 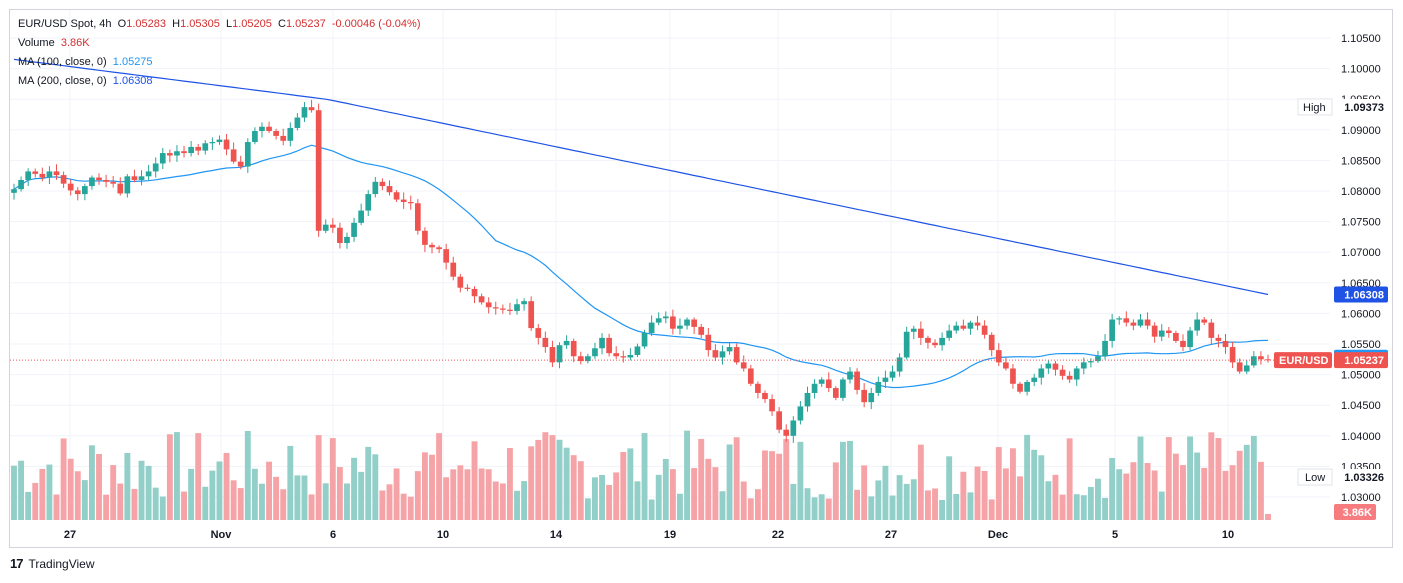 I want to click on legend-high: 1.05305, so click(x=200, y=24).